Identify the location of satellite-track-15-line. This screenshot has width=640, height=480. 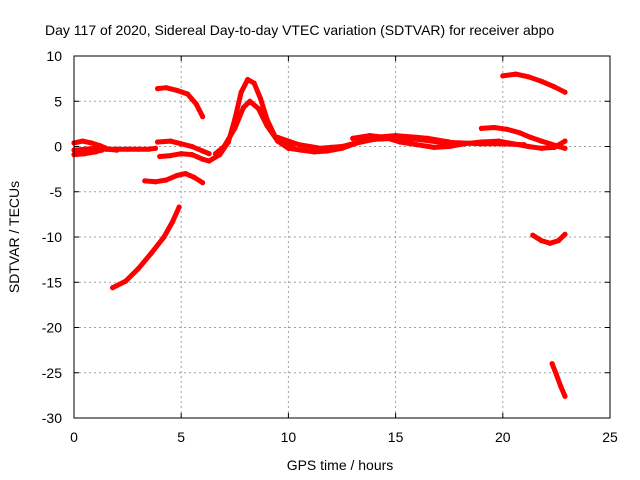
(558, 380).